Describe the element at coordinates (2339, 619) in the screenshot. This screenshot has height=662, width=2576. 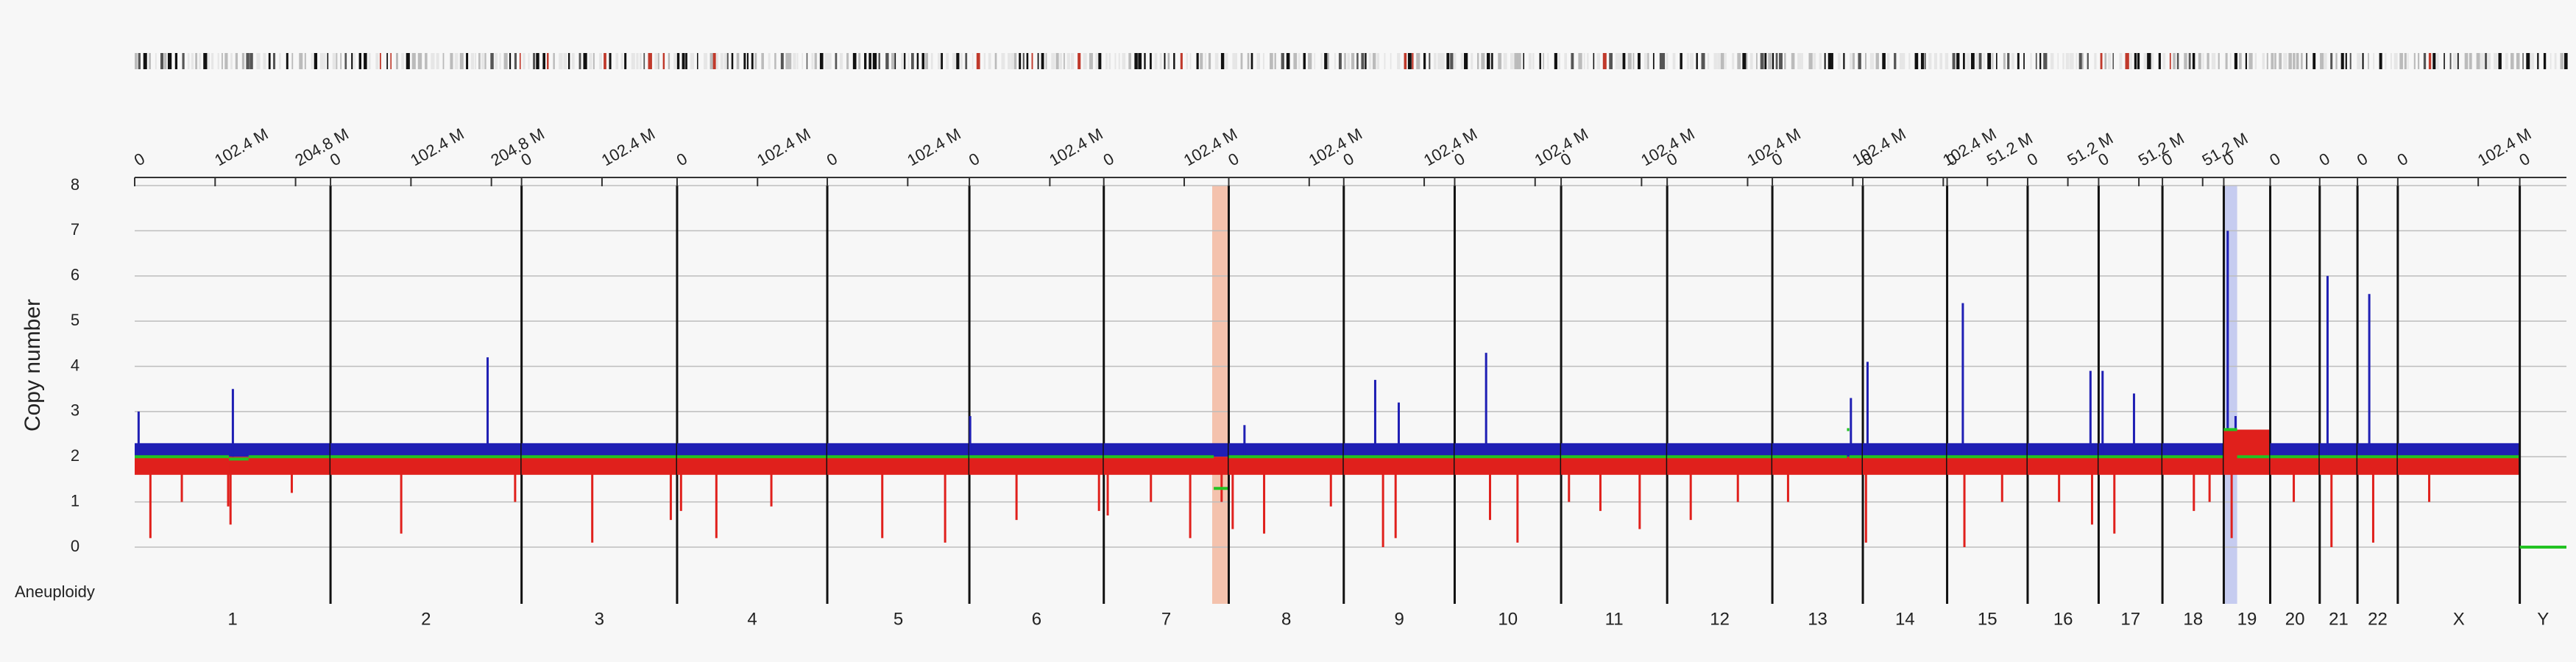
I see `chromosome-label: 21` at that location.